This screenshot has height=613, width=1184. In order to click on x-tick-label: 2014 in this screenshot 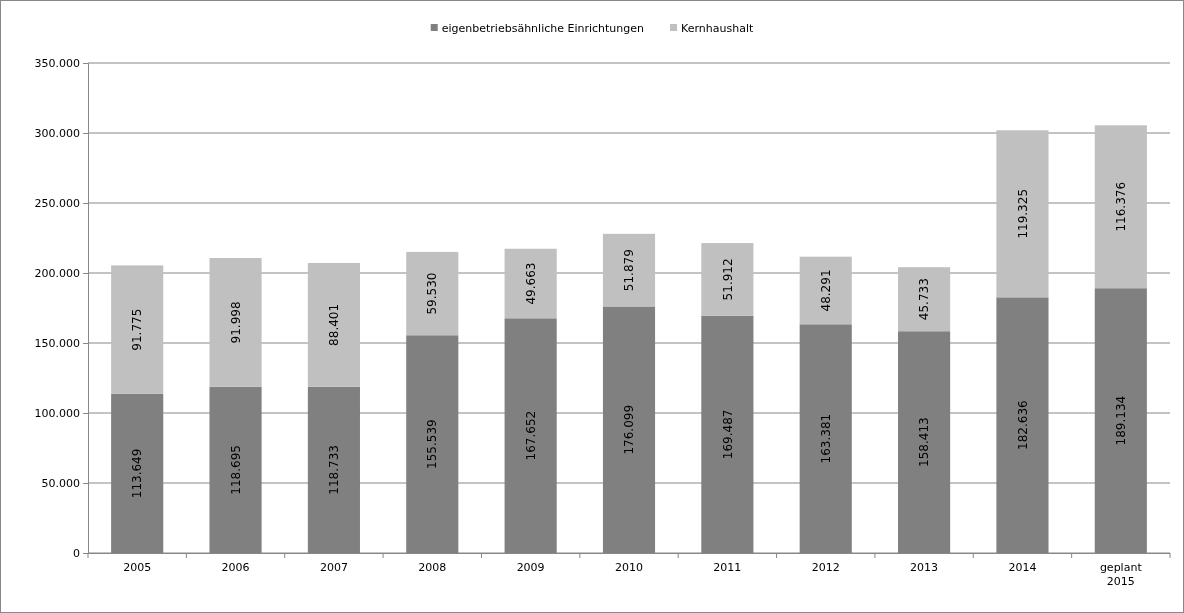, I will do `click(1022, 567)`.